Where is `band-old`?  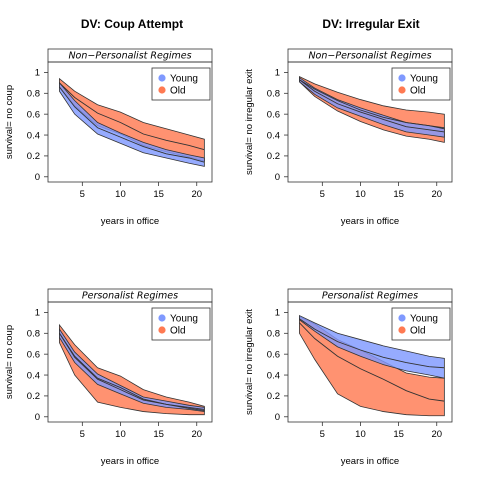
band-old is located at coordinates (132, 369).